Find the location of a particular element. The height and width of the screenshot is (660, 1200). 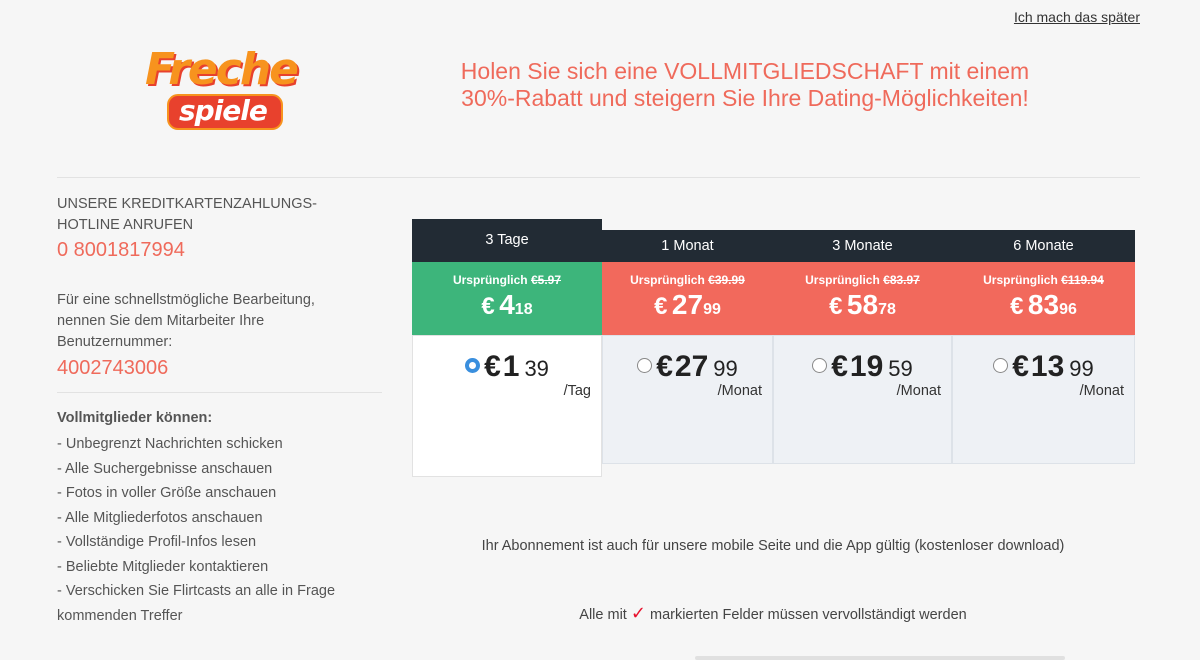

plan-body: € 19 59 /Monat is located at coordinates (862, 399).